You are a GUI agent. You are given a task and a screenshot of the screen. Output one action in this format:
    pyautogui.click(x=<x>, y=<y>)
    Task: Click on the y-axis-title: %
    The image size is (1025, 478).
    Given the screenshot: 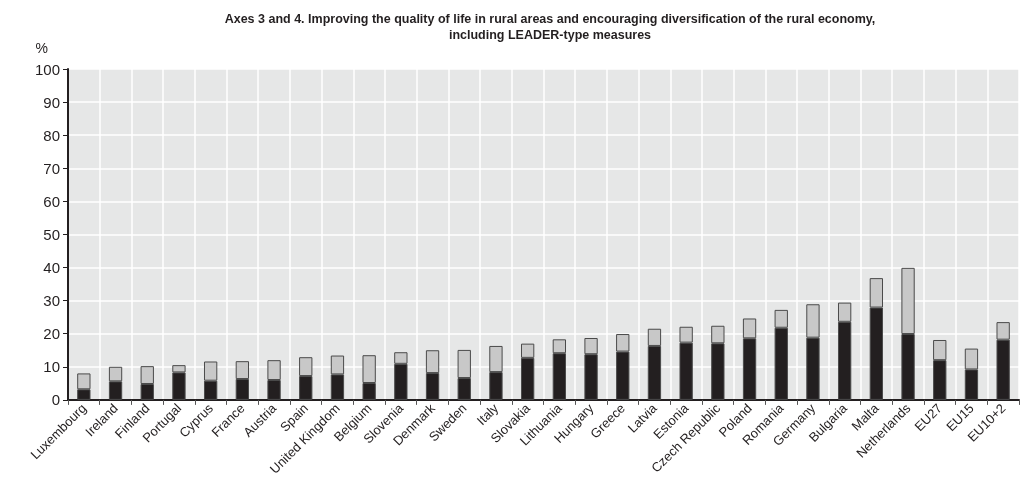 What is the action you would take?
    pyautogui.click(x=41, y=48)
    